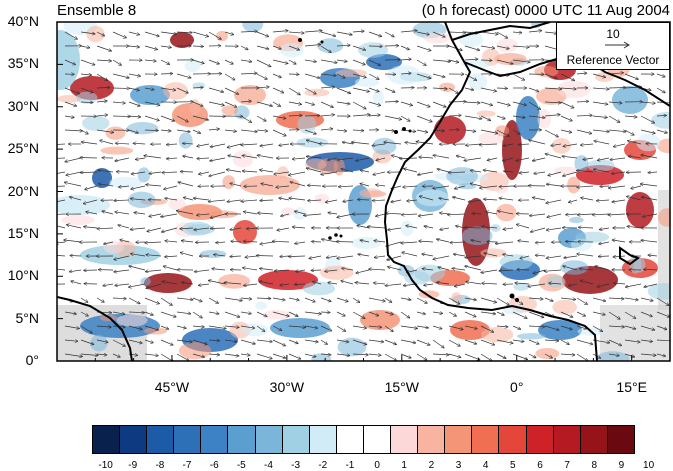 The width and height of the screenshot is (673, 471). I want to click on colorbar-label: 3, so click(458, 465).